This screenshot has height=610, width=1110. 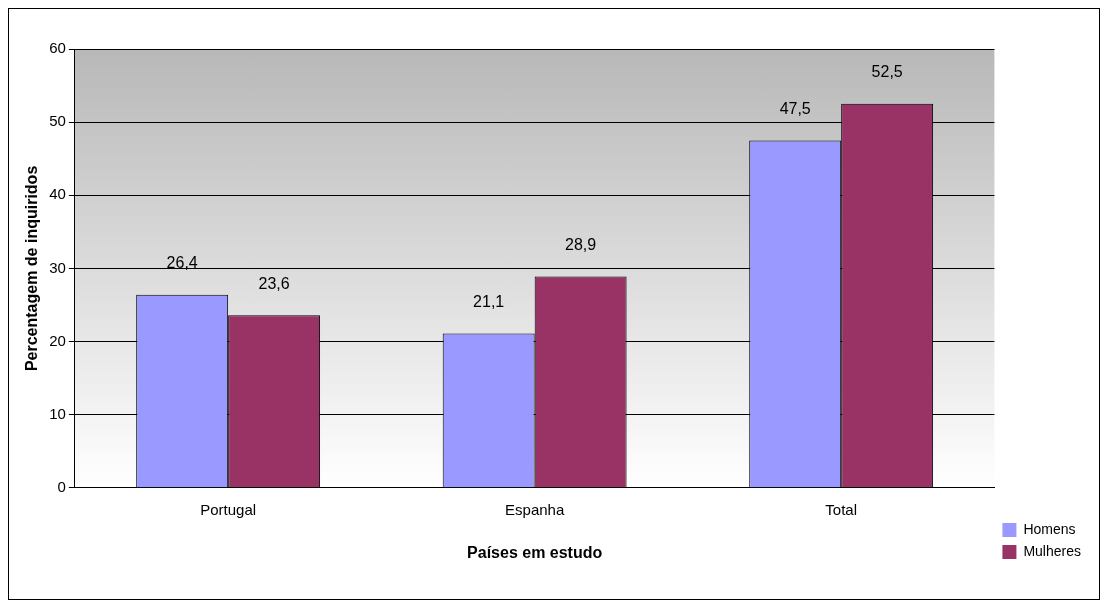 I want to click on y-tick-label: 20, so click(x=57, y=340).